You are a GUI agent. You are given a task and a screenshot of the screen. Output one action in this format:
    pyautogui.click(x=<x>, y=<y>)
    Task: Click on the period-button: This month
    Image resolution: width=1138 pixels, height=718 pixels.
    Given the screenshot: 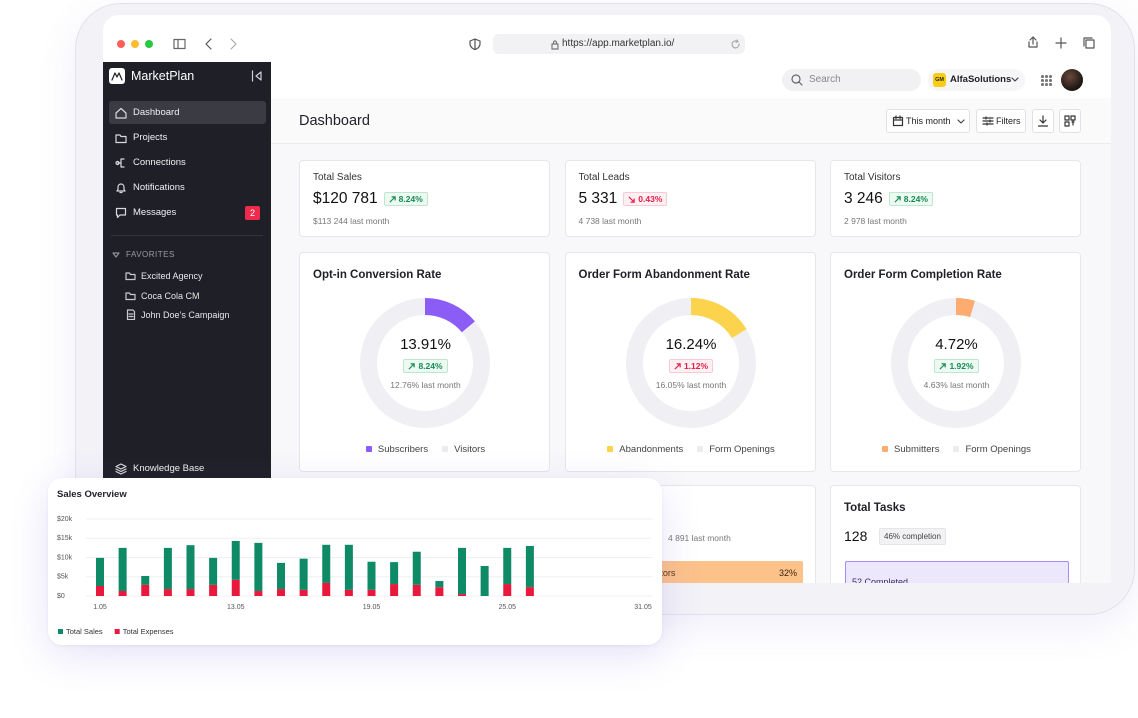 What is the action you would take?
    pyautogui.click(x=928, y=121)
    